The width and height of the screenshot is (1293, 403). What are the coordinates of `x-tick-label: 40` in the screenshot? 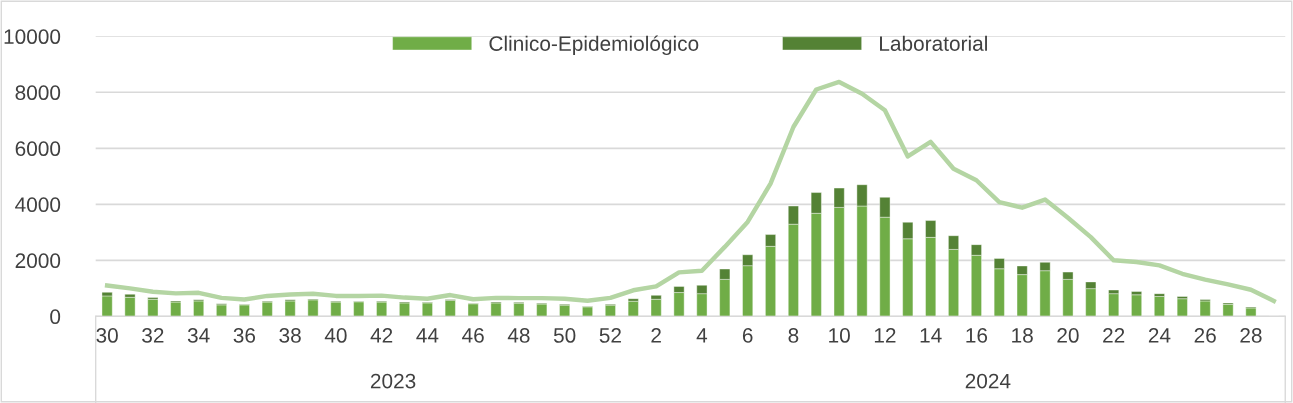 It's located at (335, 335).